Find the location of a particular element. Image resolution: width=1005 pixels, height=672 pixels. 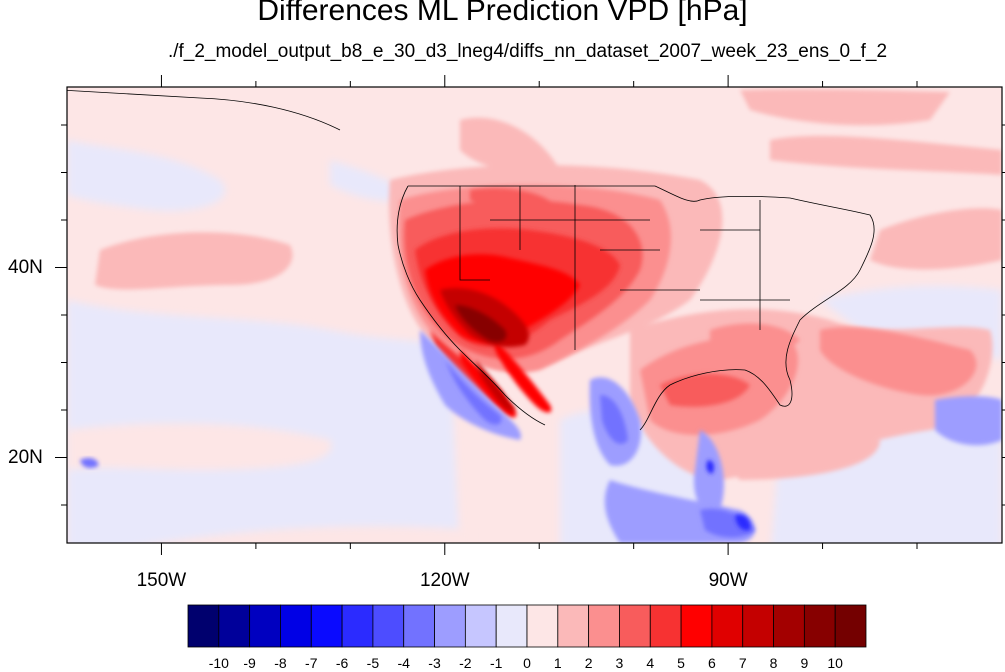

colorbar-label: 2 is located at coordinates (588, 663).